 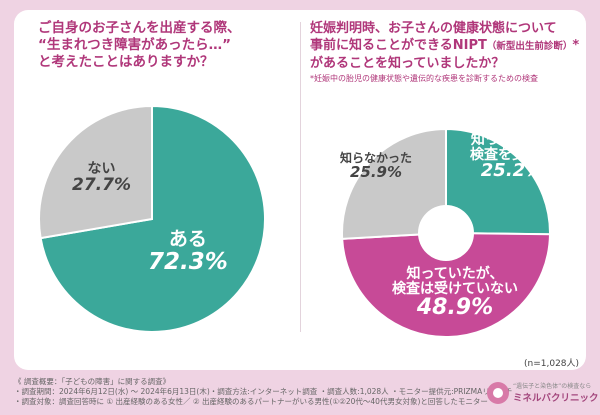 I want to click on question-2-asterisk: *, so click(x=576, y=45).